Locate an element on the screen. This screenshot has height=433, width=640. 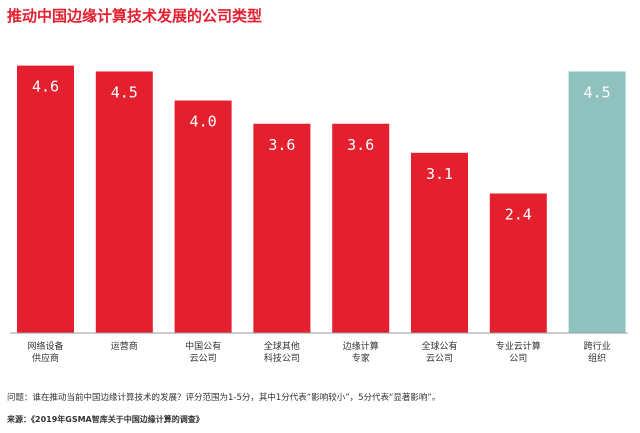
category-label-1-line-1: 网络设备 is located at coordinates (45, 346).